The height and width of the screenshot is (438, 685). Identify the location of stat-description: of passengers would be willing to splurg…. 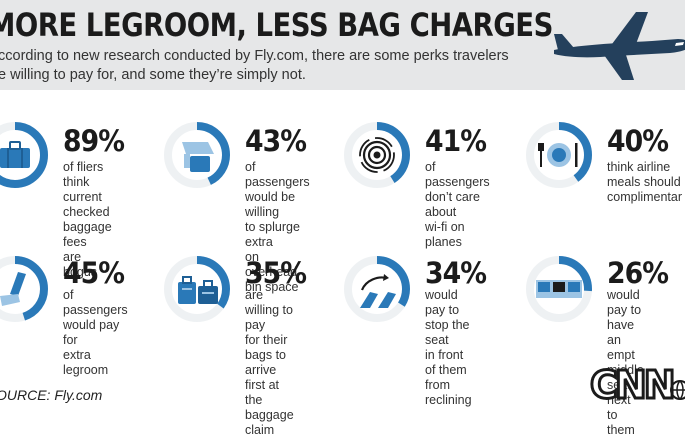
(277, 227).